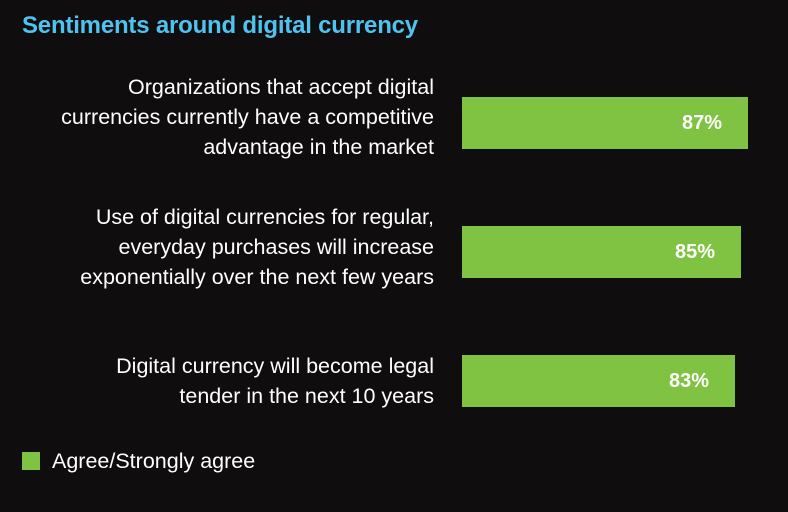  What do you see at coordinates (688, 381) in the screenshot?
I see `bar-value-label: 83%` at bounding box center [688, 381].